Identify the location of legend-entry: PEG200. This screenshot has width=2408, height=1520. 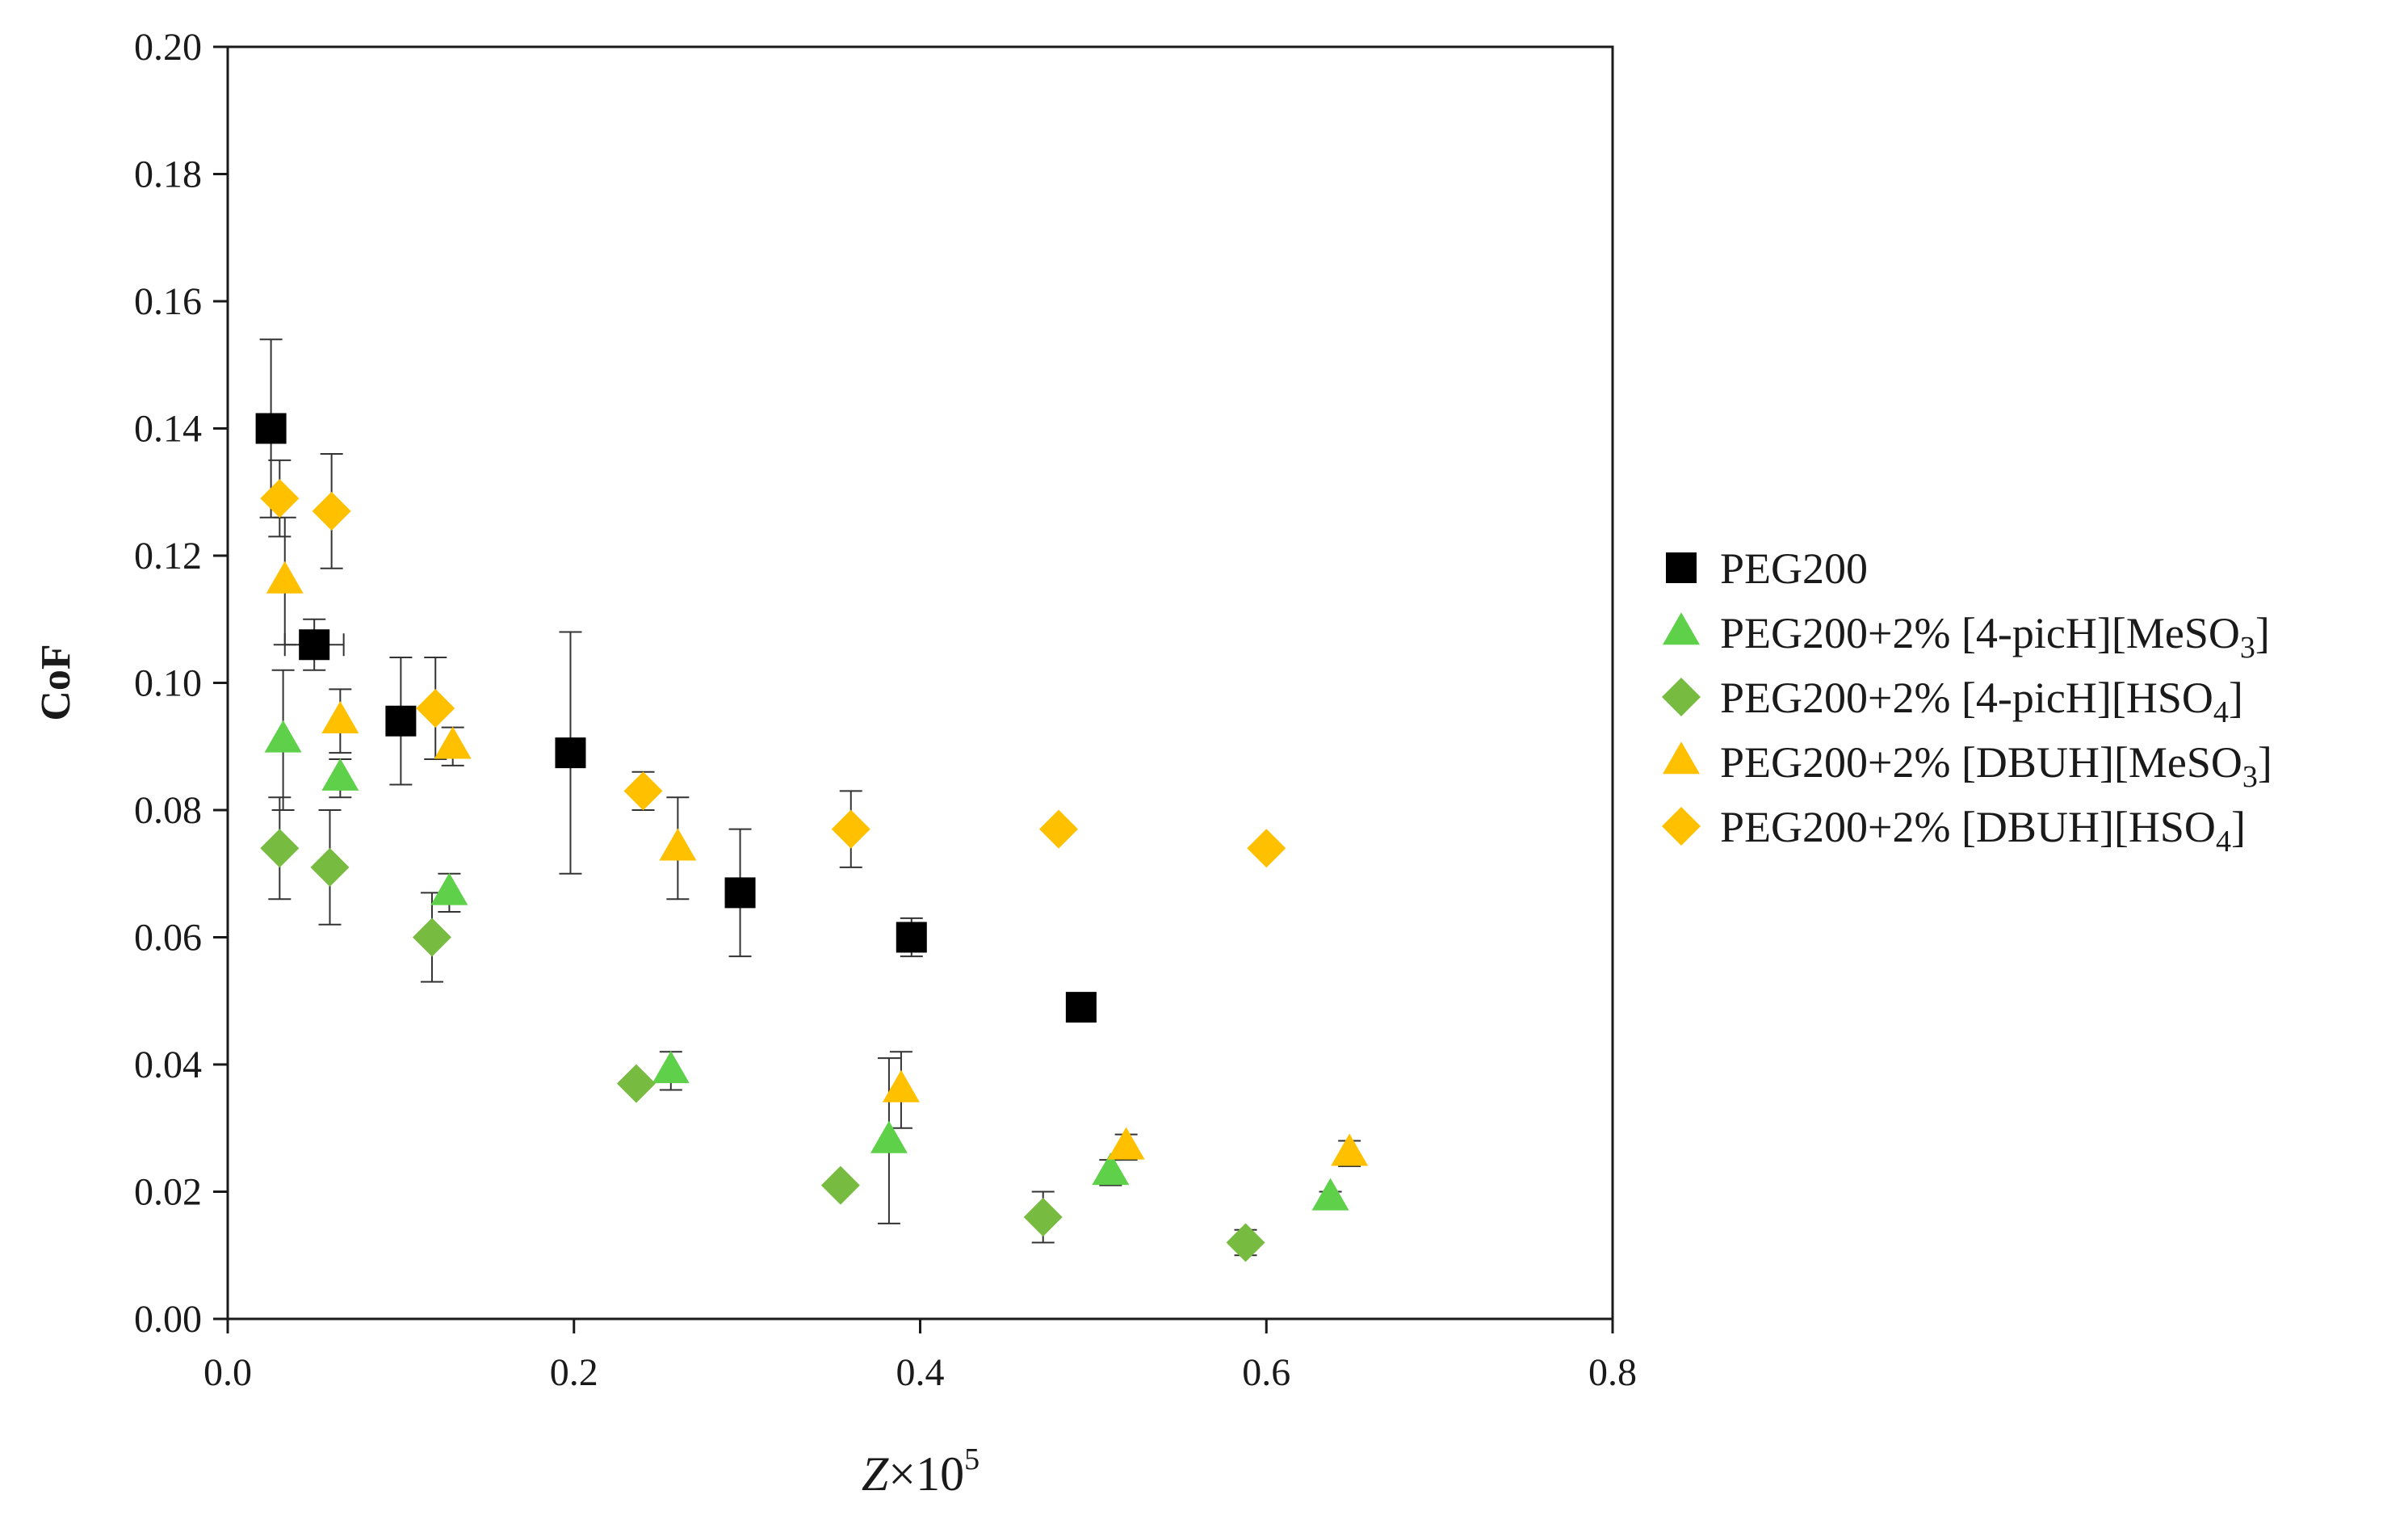
(1794, 568).